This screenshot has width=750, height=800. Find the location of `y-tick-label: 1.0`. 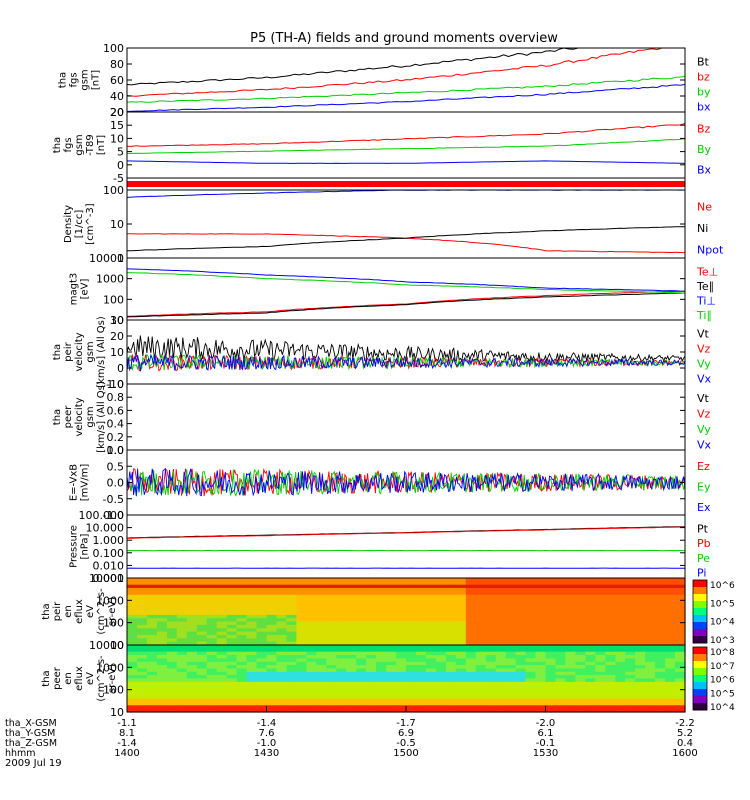

y-tick-label: 1.0 is located at coordinates (116, 450).